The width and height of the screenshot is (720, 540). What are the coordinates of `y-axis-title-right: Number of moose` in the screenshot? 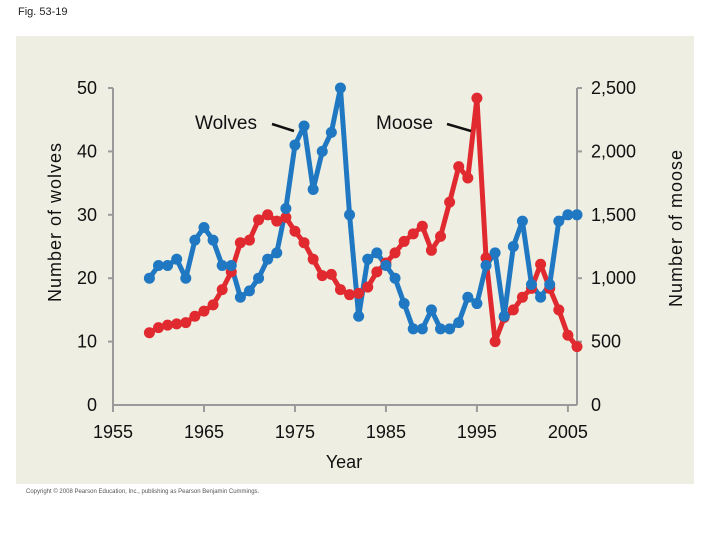 It's located at (676, 228).